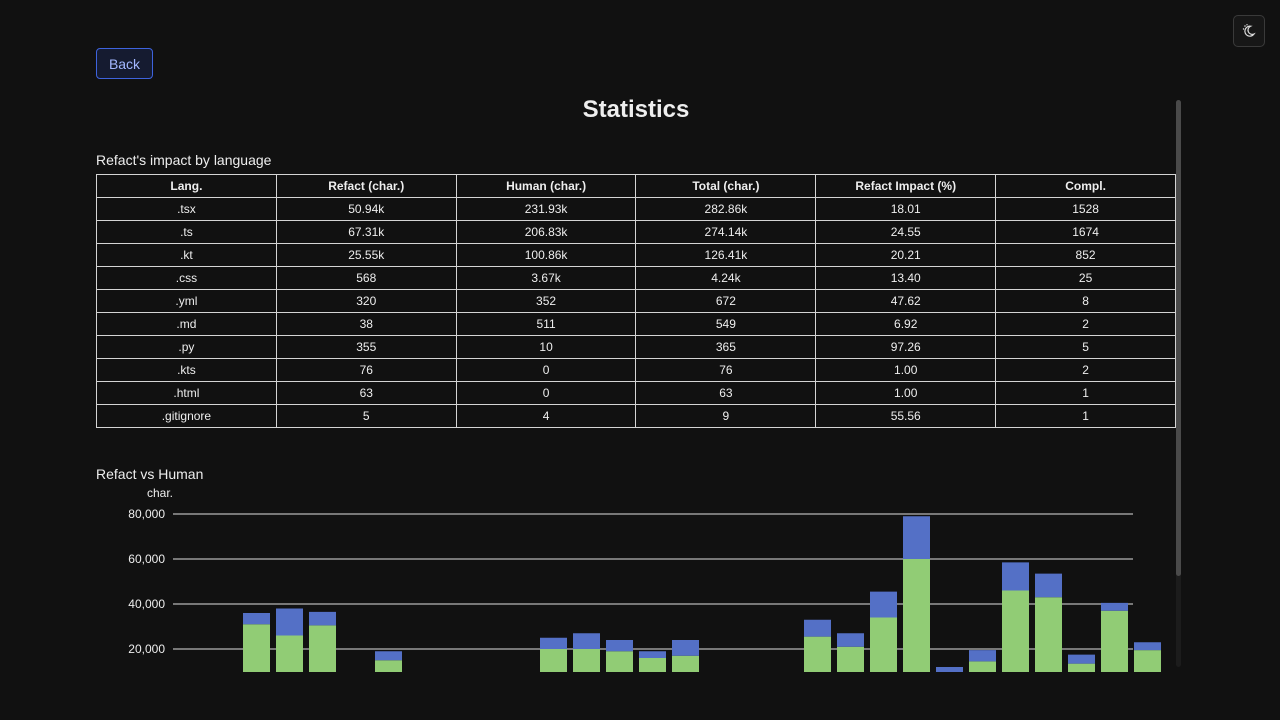 Image resolution: width=1280 pixels, height=720 pixels. What do you see at coordinates (186, 278) in the screenshot?
I see `table-cell: .css` at bounding box center [186, 278].